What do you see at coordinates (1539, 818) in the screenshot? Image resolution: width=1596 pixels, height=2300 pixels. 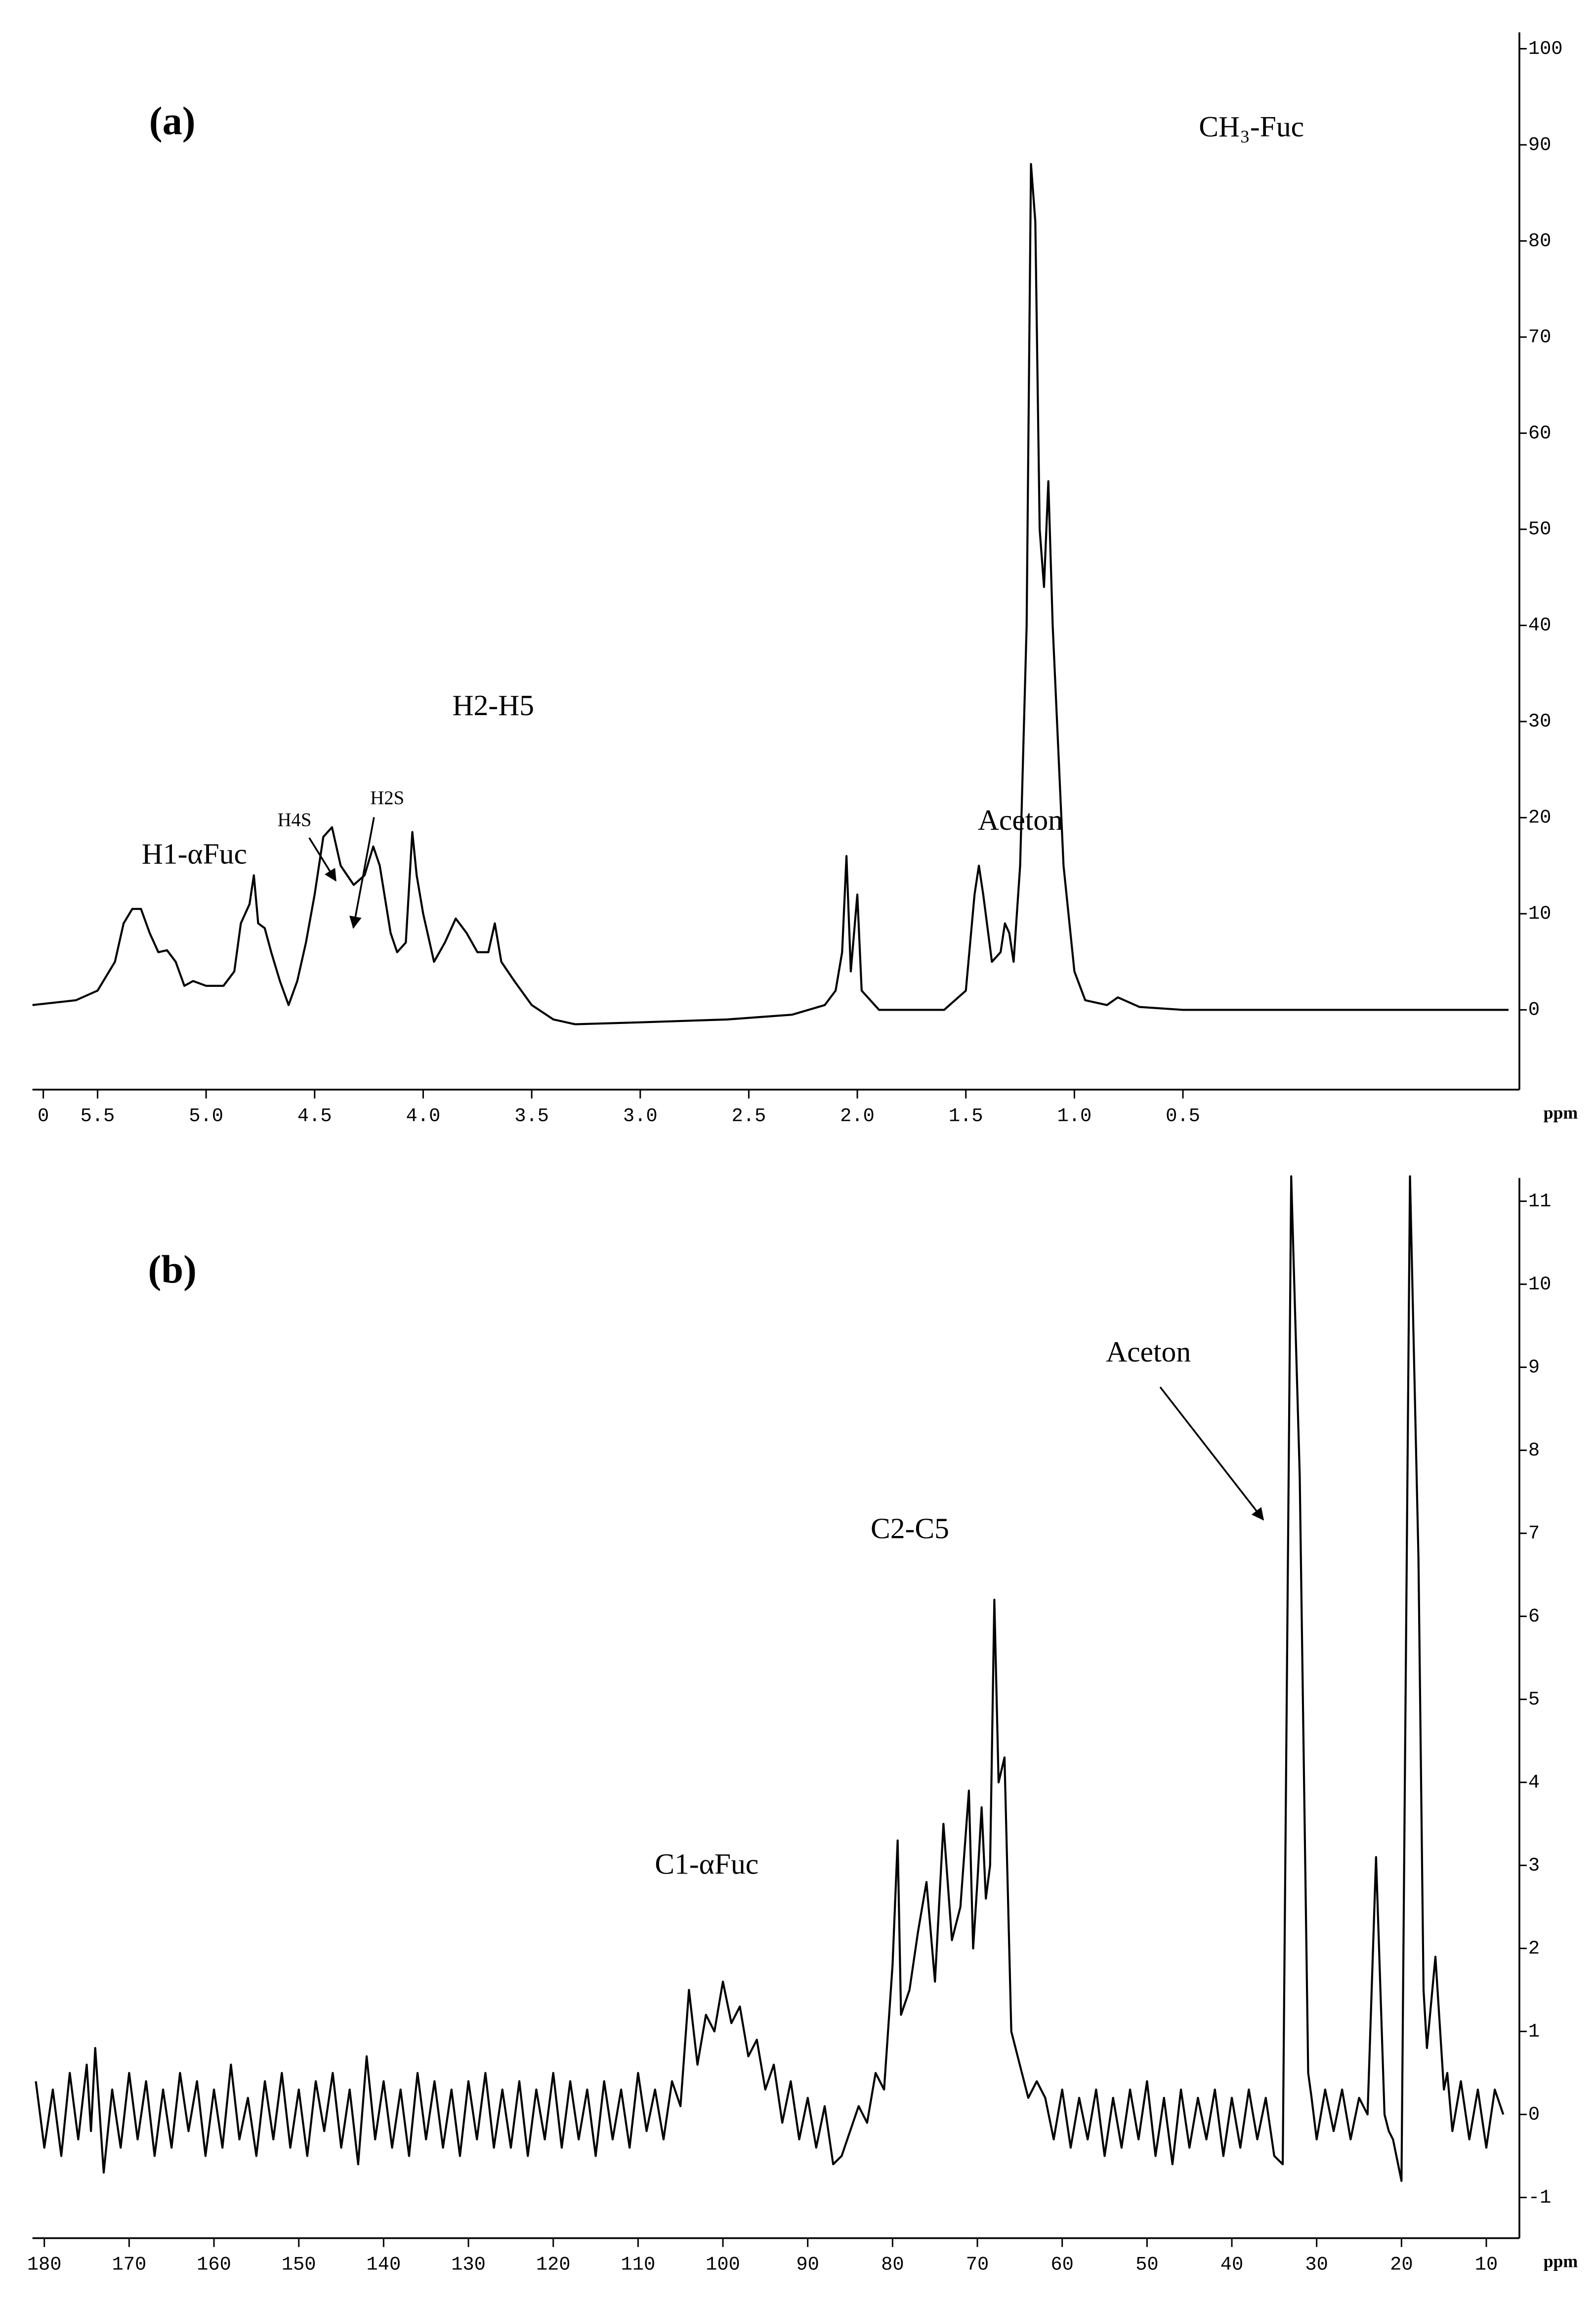 I see `y-tick-label: 20` at bounding box center [1539, 818].